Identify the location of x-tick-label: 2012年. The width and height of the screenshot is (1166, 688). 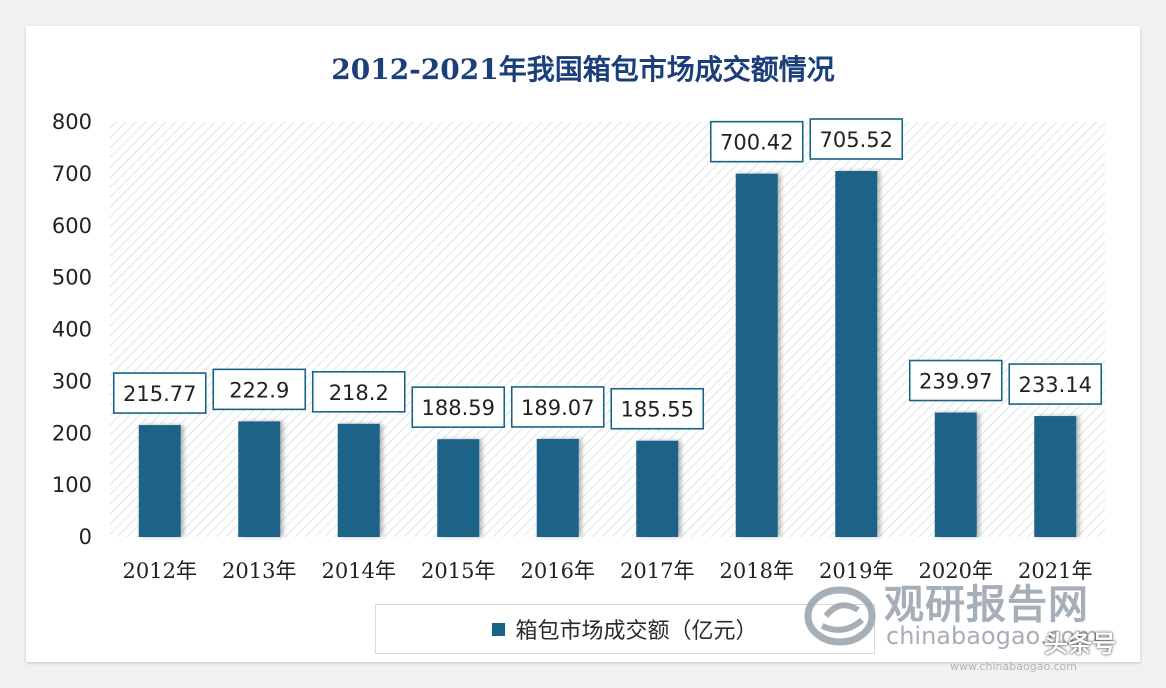
(160, 571).